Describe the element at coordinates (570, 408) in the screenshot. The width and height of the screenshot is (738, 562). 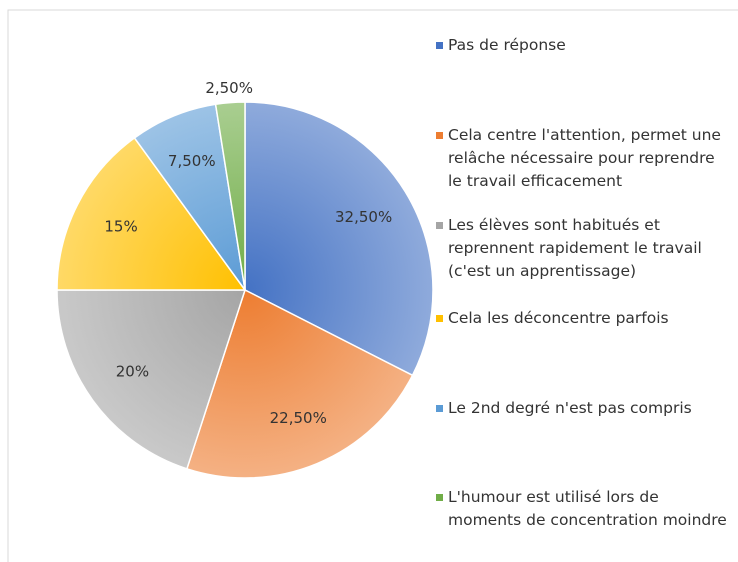
I see `legend-label: Le 2nd degré n'est pas compris` at that location.